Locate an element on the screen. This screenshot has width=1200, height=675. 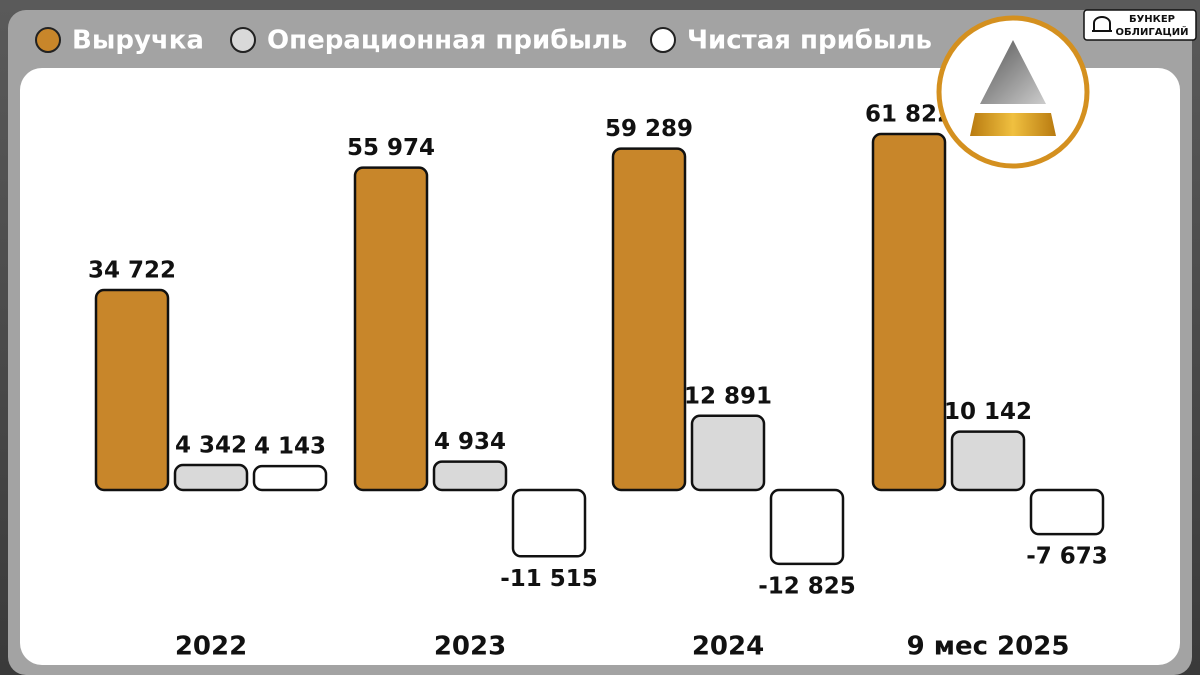
data-label: -7 673 is located at coordinates (1067, 557).